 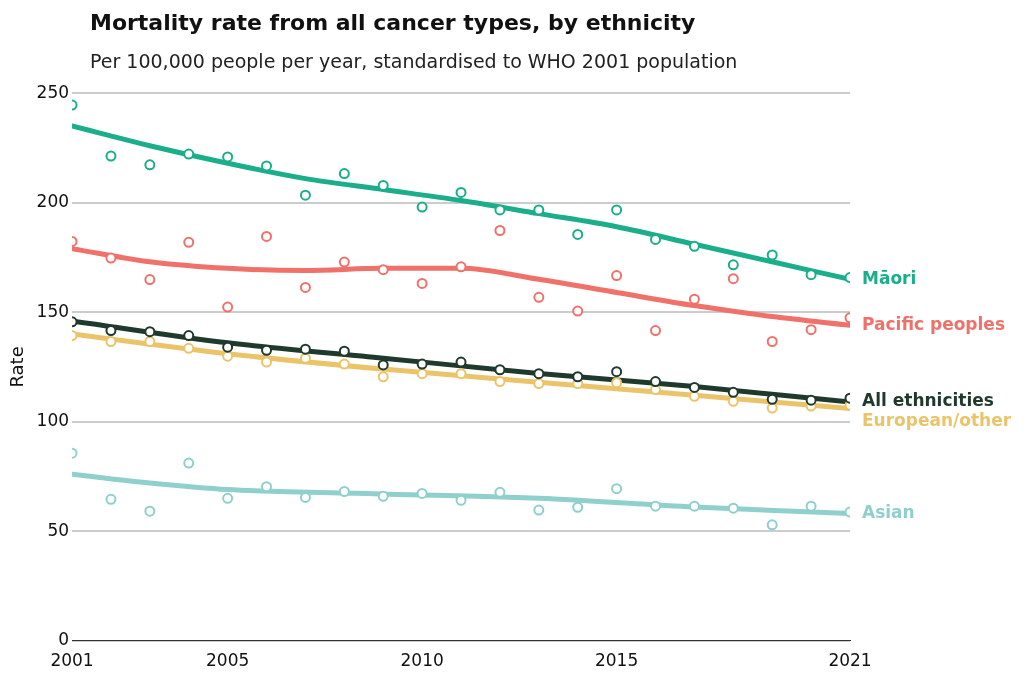 I want to click on y-tick-label: 150, so click(x=53, y=310).